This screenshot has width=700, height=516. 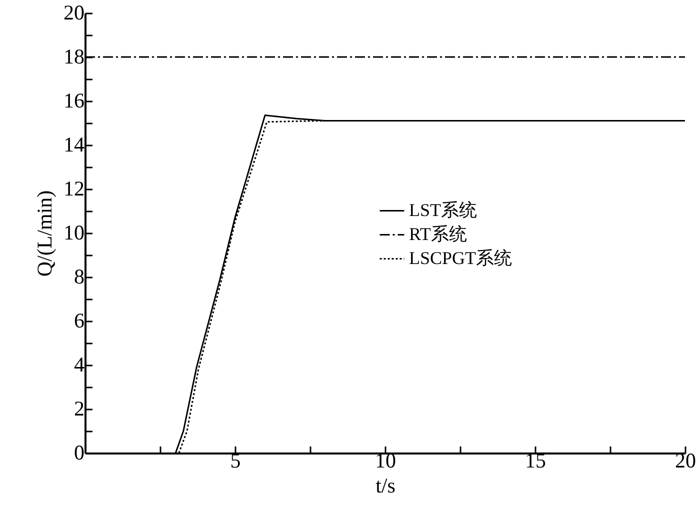 What do you see at coordinates (74, 232) in the screenshot?
I see `y-tick-label: 10` at bounding box center [74, 232].